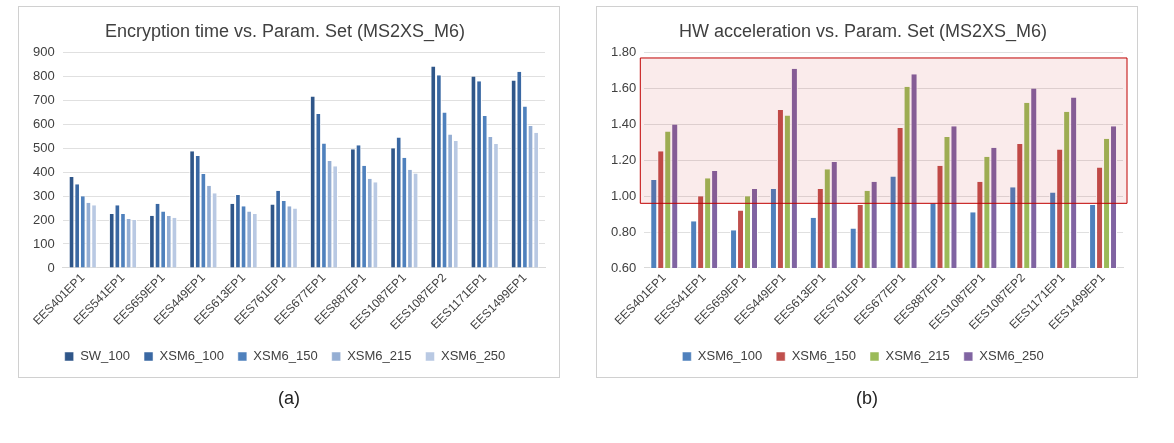 The image size is (1174, 443). Describe the element at coordinates (623, 88) in the screenshot. I see `y-tick-label: 1.60` at that location.